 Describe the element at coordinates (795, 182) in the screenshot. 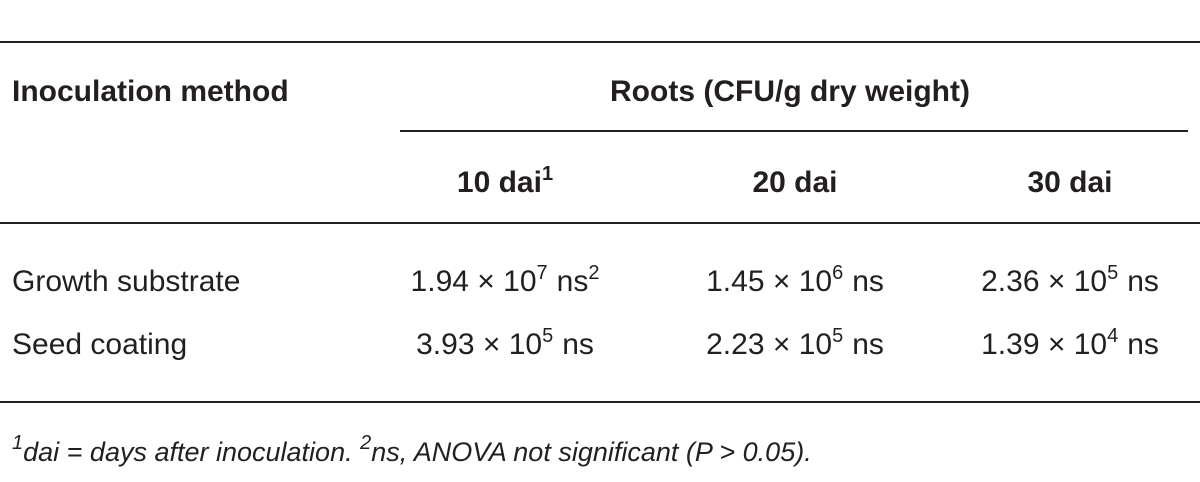

I see `column-header: 20 dai` at that location.